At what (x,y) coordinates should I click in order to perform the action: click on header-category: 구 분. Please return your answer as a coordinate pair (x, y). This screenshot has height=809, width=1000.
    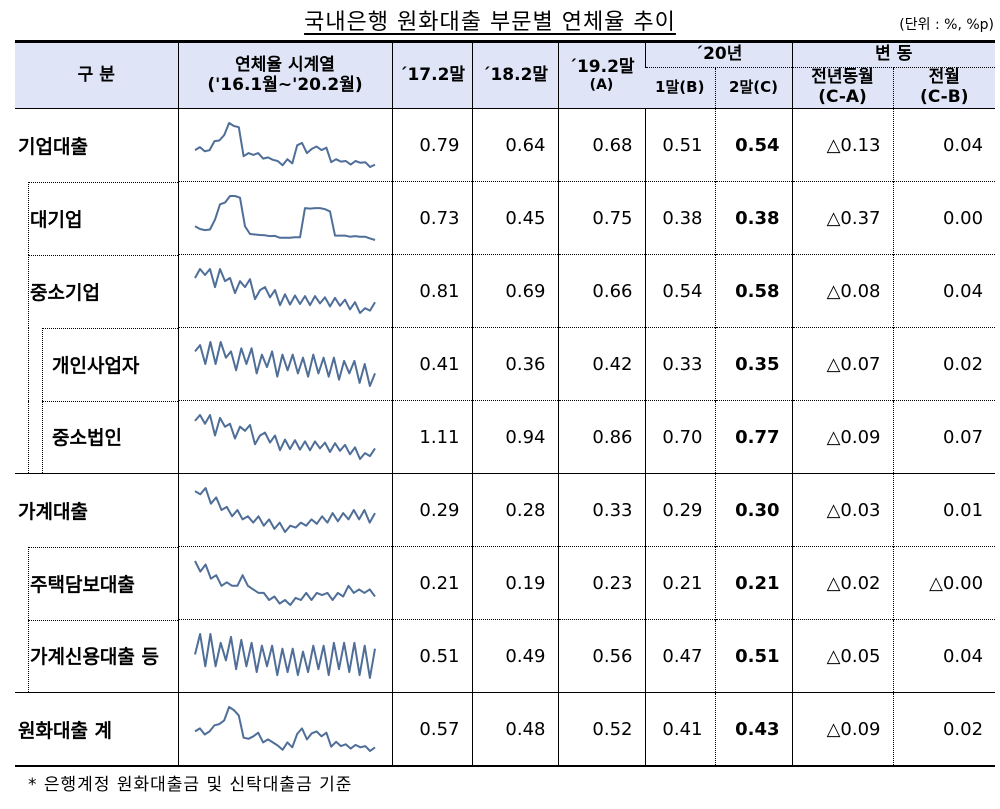
    Looking at the image, I should click on (96, 74).